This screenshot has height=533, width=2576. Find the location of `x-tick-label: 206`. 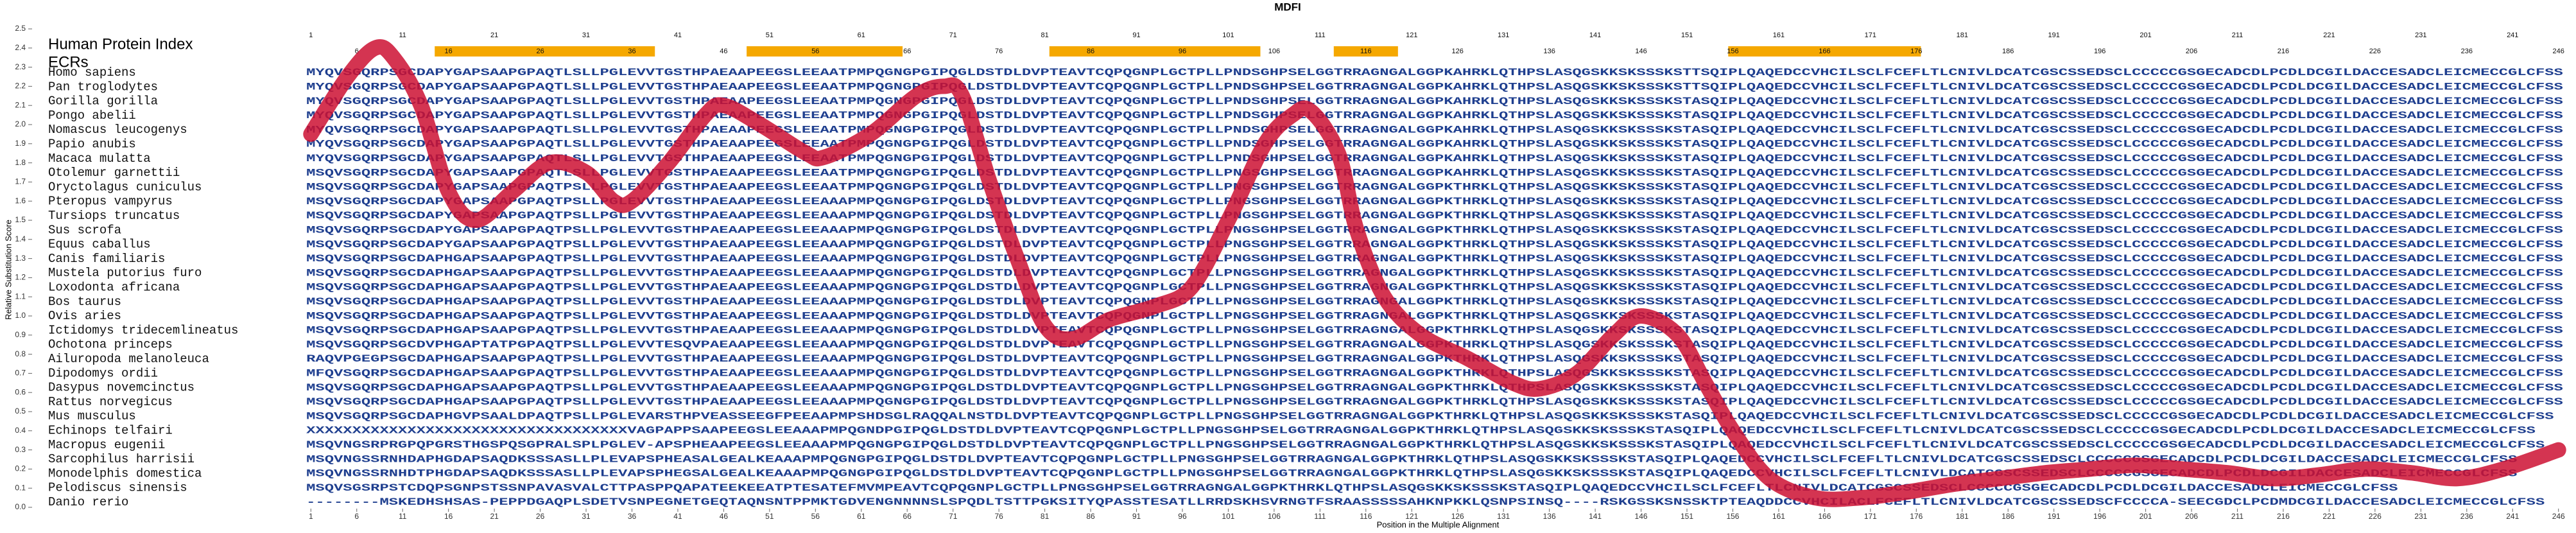

x-tick-label: 206 is located at coordinates (2192, 516).